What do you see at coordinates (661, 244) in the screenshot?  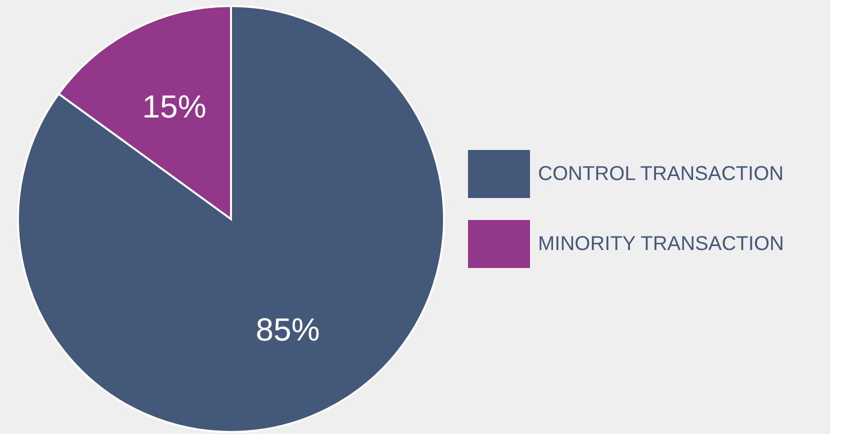 I see `legend-label: MINORITY TRANSACTION` at bounding box center [661, 244].